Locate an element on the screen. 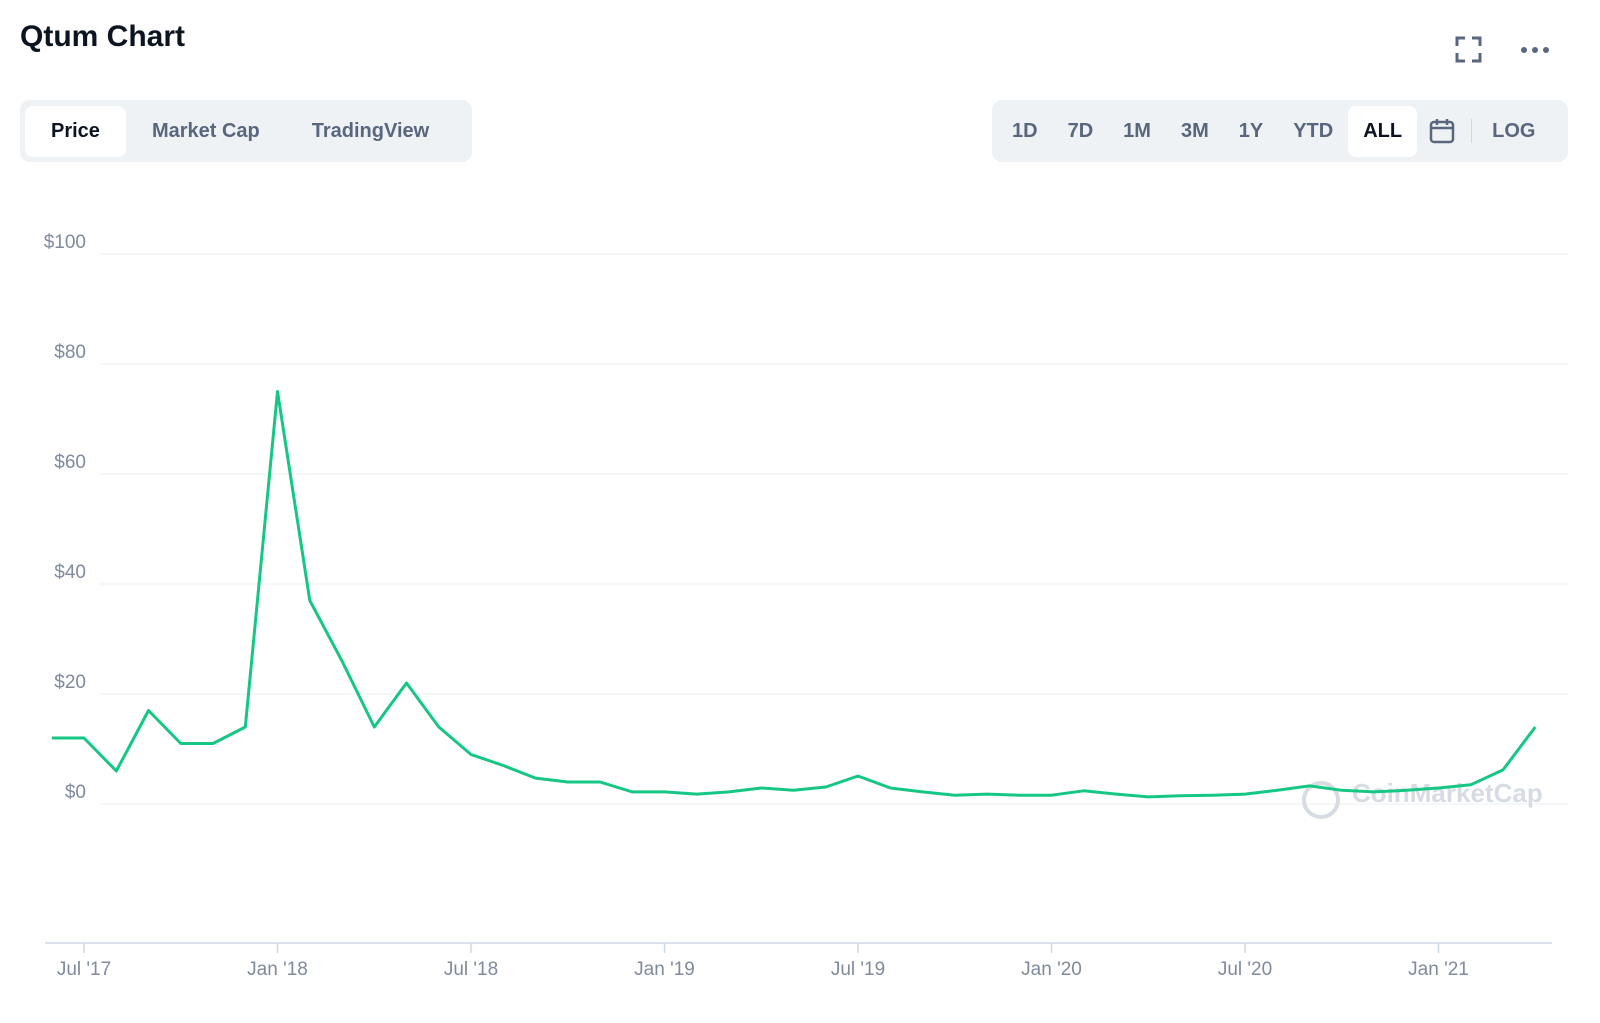  separator is located at coordinates (1472, 131).